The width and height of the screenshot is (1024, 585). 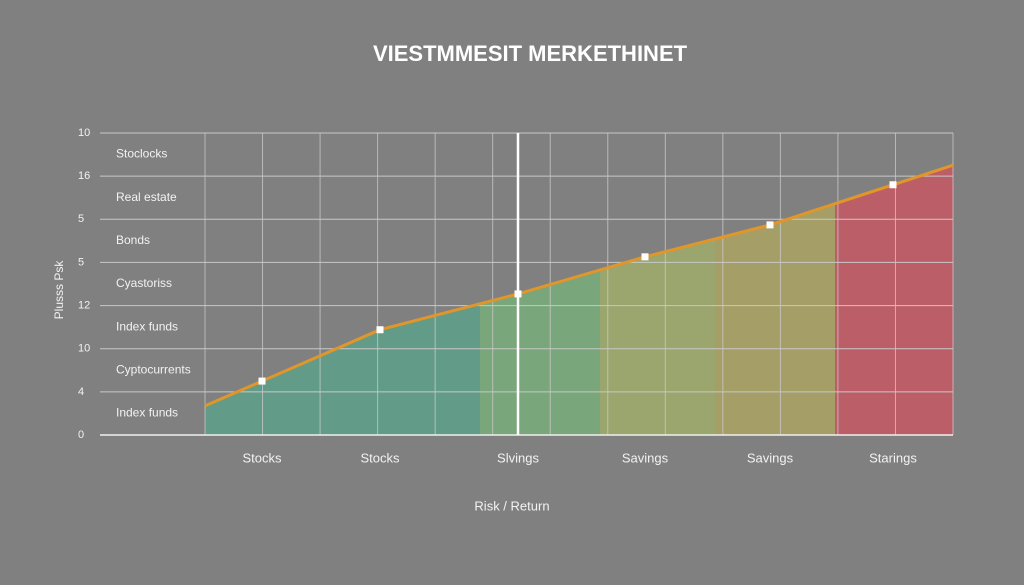 What do you see at coordinates (893, 457) in the screenshot?
I see `x-tick-label: Starings` at bounding box center [893, 457].